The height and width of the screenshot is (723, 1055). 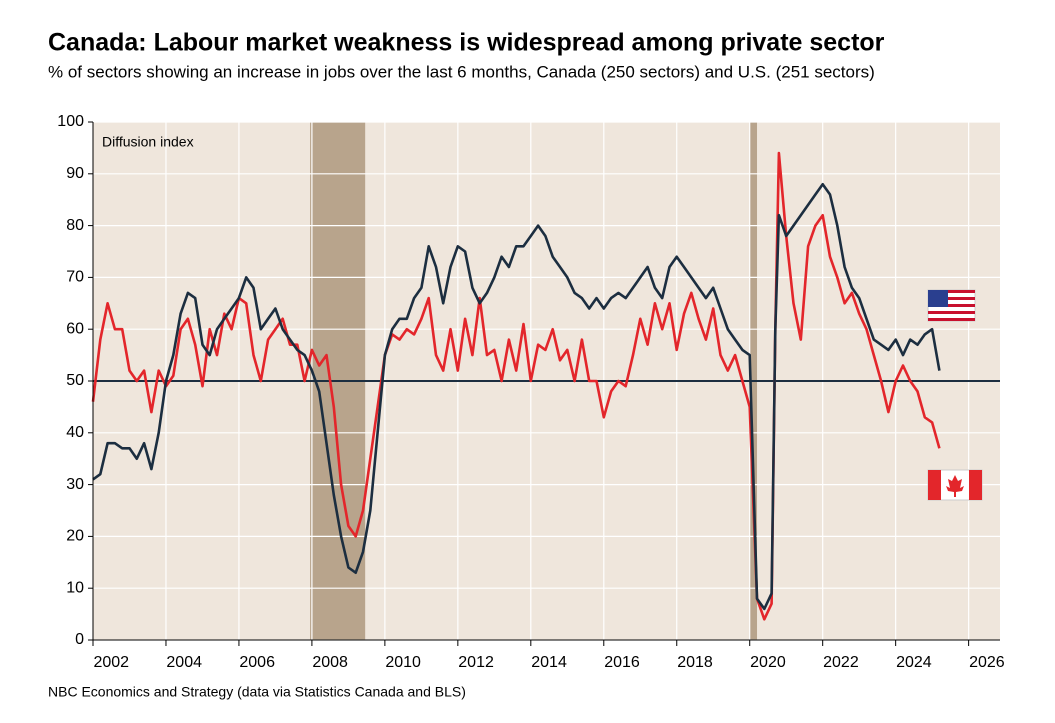 What do you see at coordinates (549, 662) in the screenshot?
I see `x-tick-label: 2014` at bounding box center [549, 662].